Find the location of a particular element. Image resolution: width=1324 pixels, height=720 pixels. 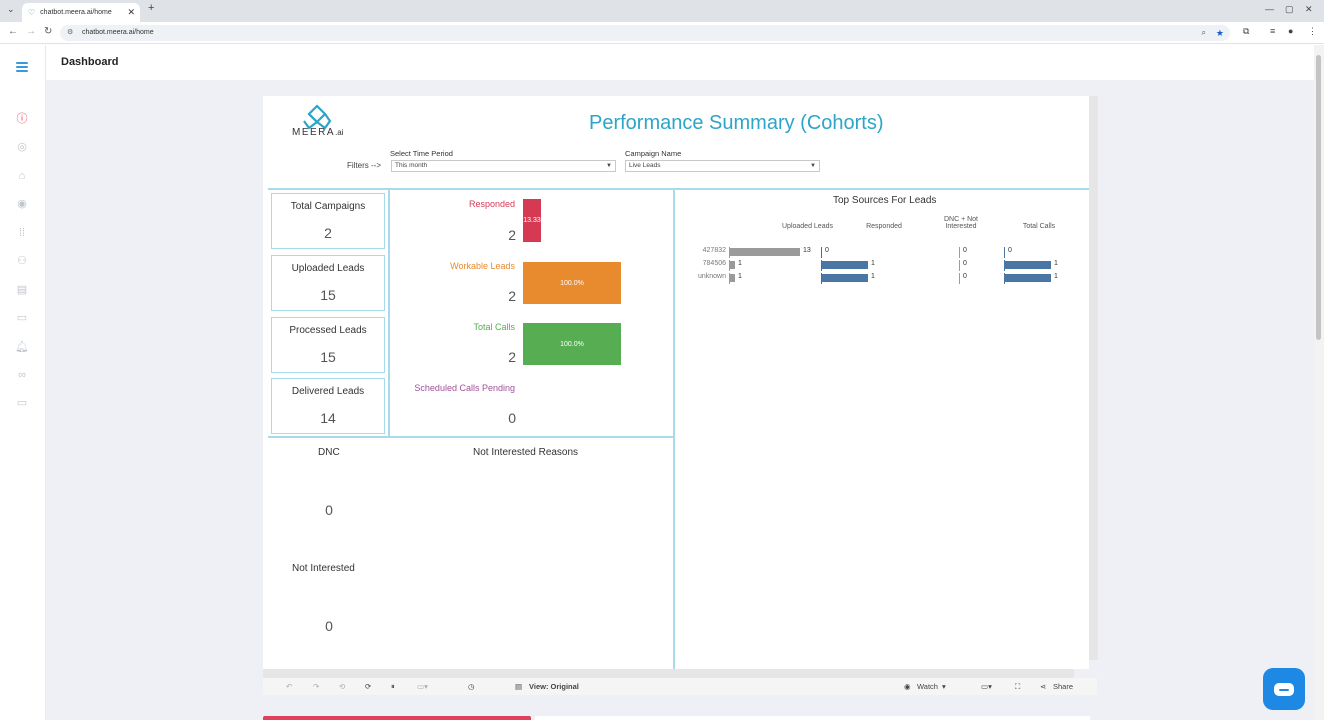

app-header: Dashboard is located at coordinates (680, 62).